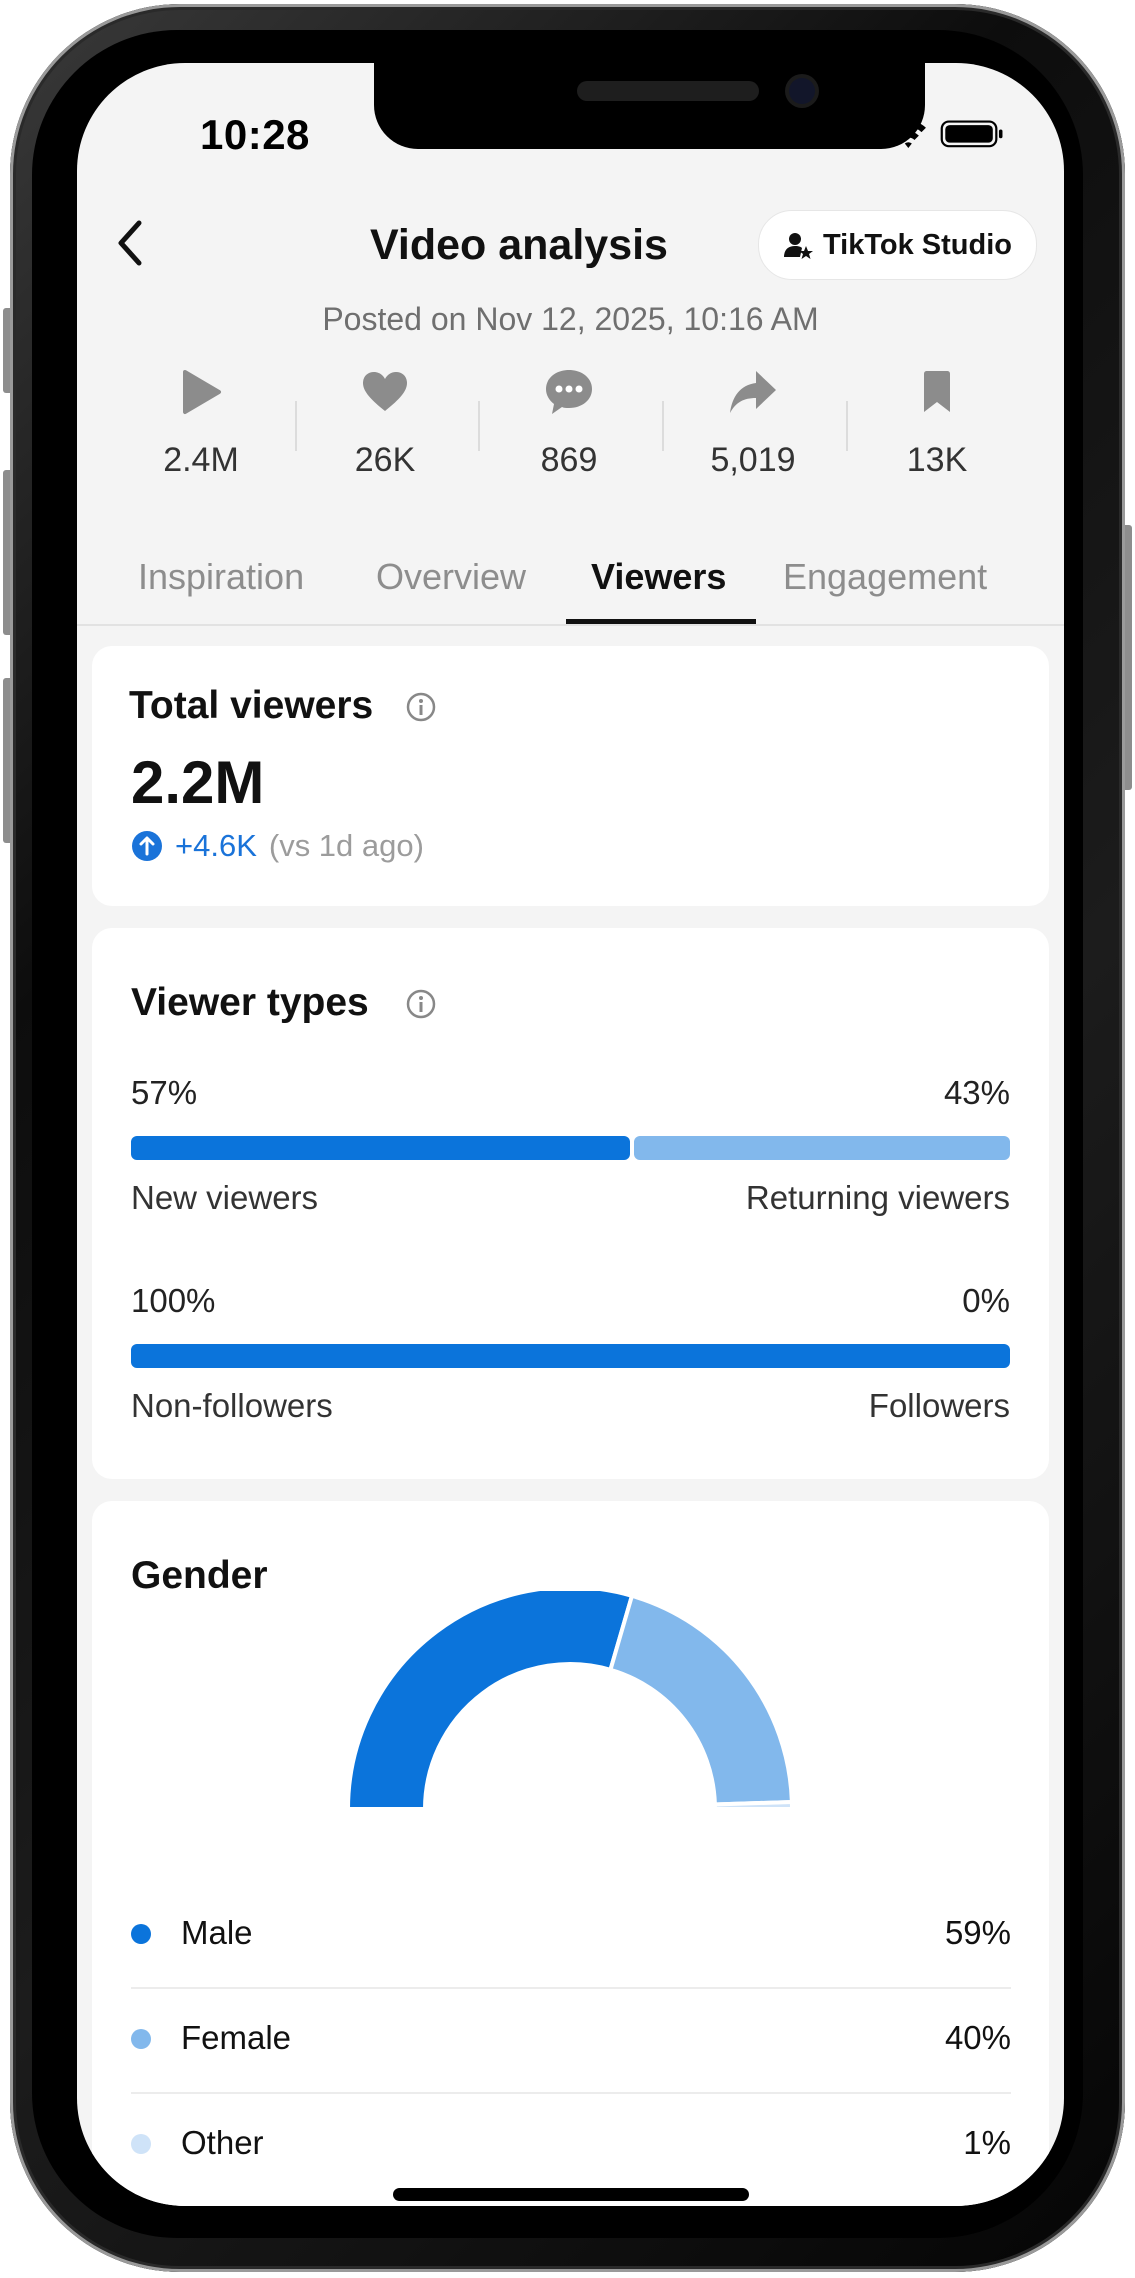 This screenshot has height=2278, width=1135. What do you see at coordinates (132, 243) in the screenshot?
I see `back-arrow-icon` at bounding box center [132, 243].